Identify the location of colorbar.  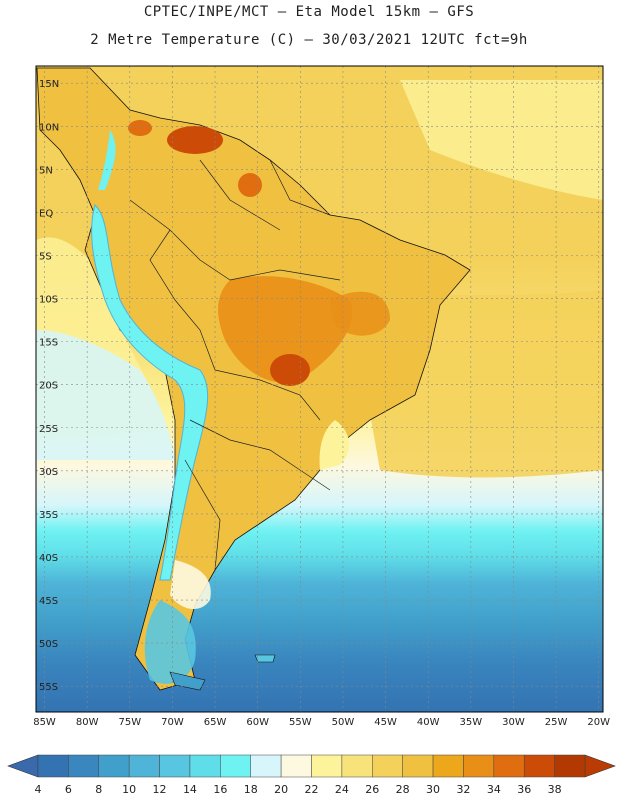
(311, 766).